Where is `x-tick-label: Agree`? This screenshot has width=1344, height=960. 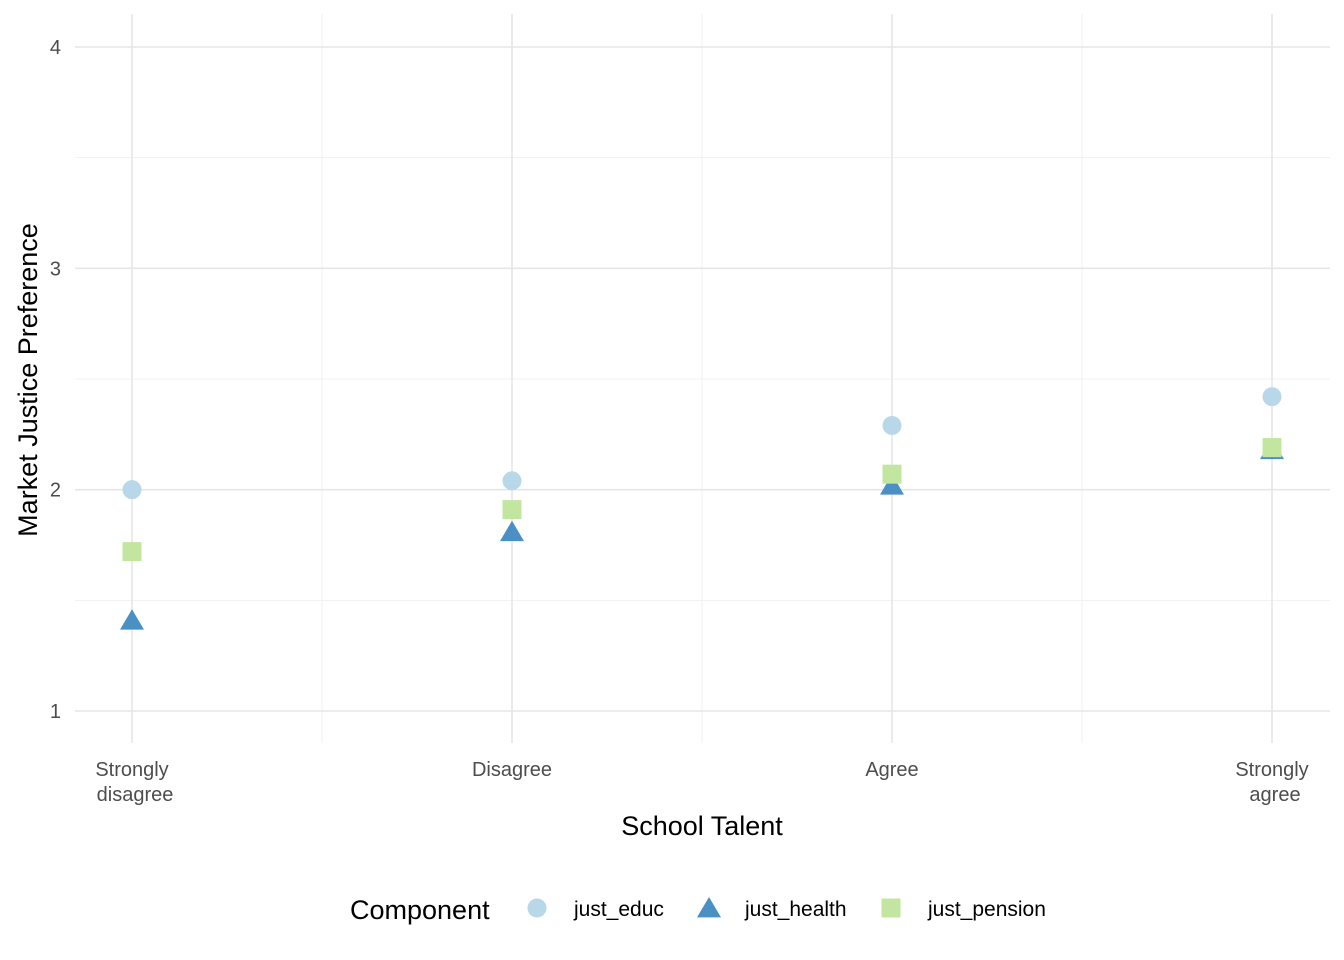 x-tick-label: Agree is located at coordinates (891, 770).